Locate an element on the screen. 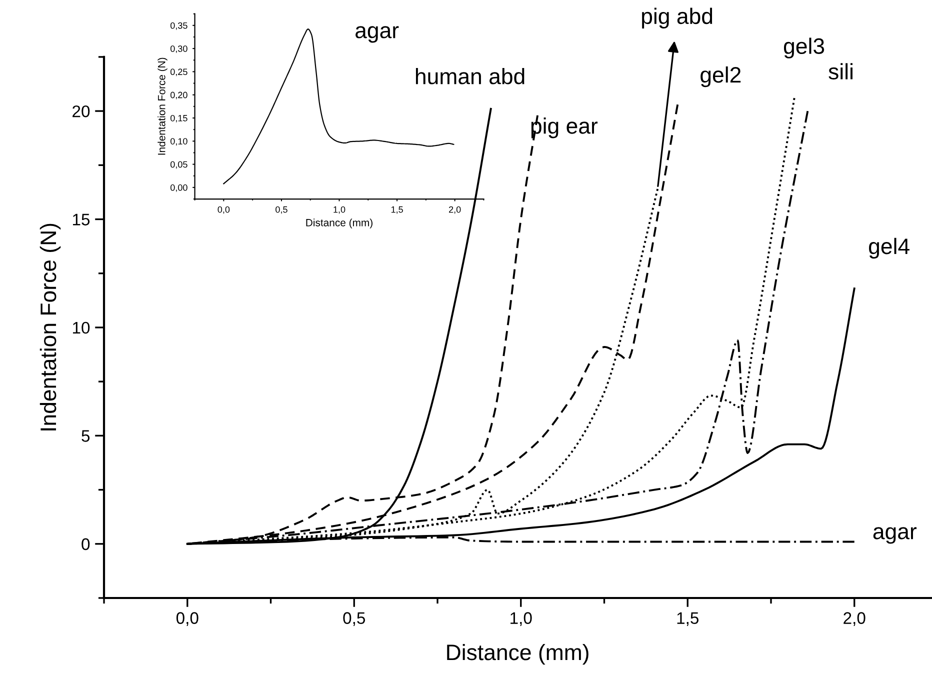  y-tick-label: 10 is located at coordinates (81, 328).